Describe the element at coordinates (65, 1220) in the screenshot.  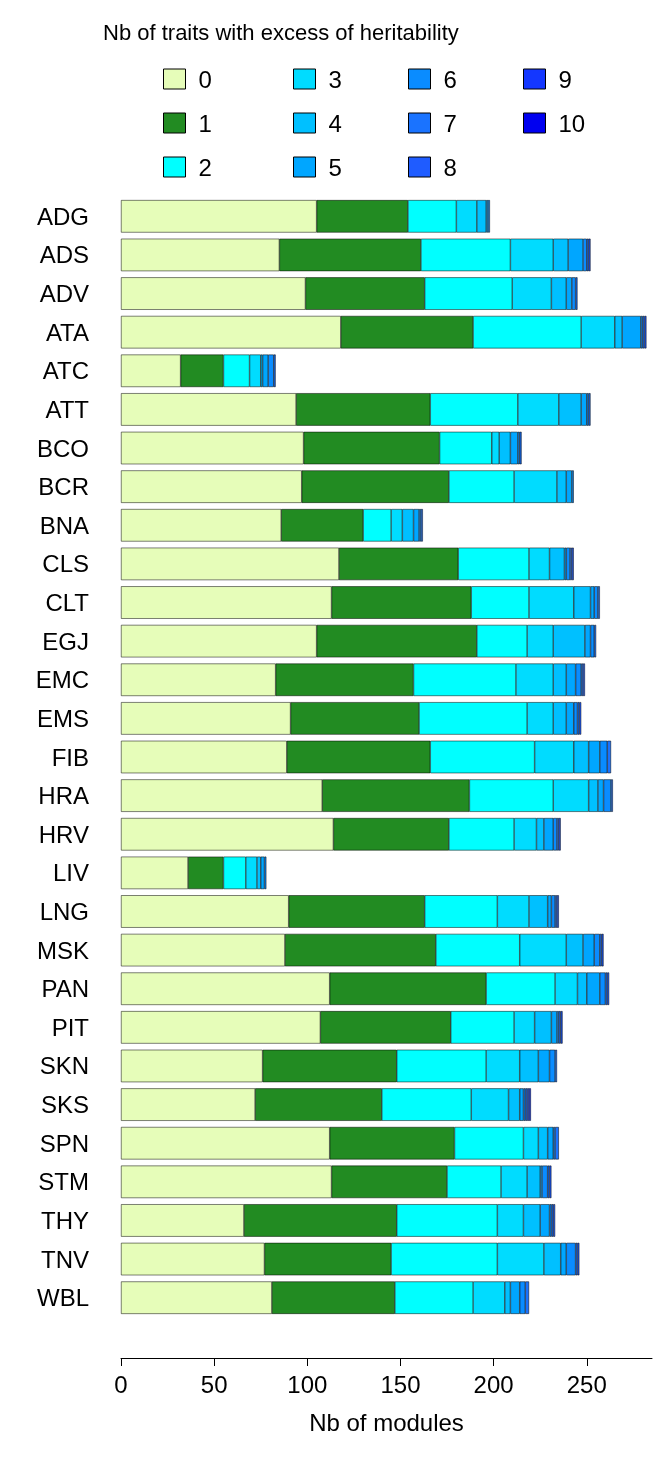
I see `y-tick-label: THY` at that location.